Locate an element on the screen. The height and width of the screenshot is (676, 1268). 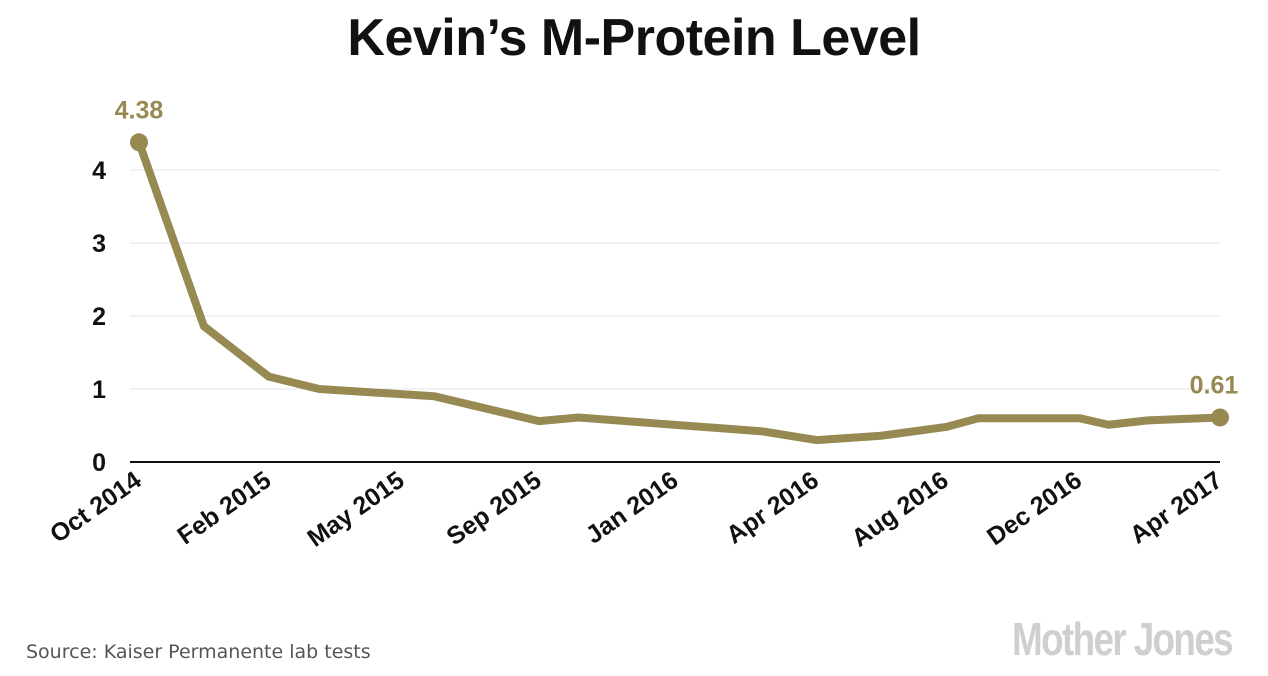
y-tick-label: 1 is located at coordinates (99, 390).